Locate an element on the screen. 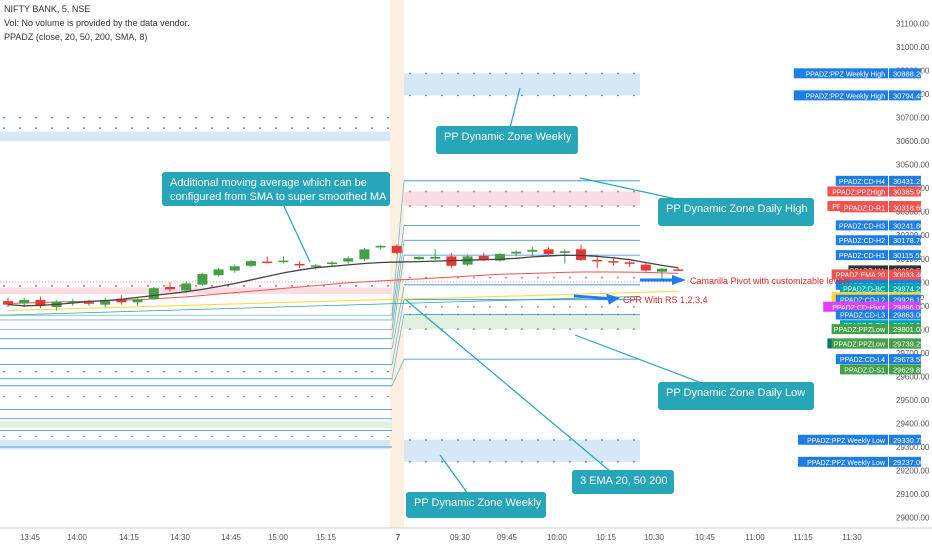  callout-weekly-bottom-text: PP Dynamic Zone Weekly is located at coordinates (478, 503).